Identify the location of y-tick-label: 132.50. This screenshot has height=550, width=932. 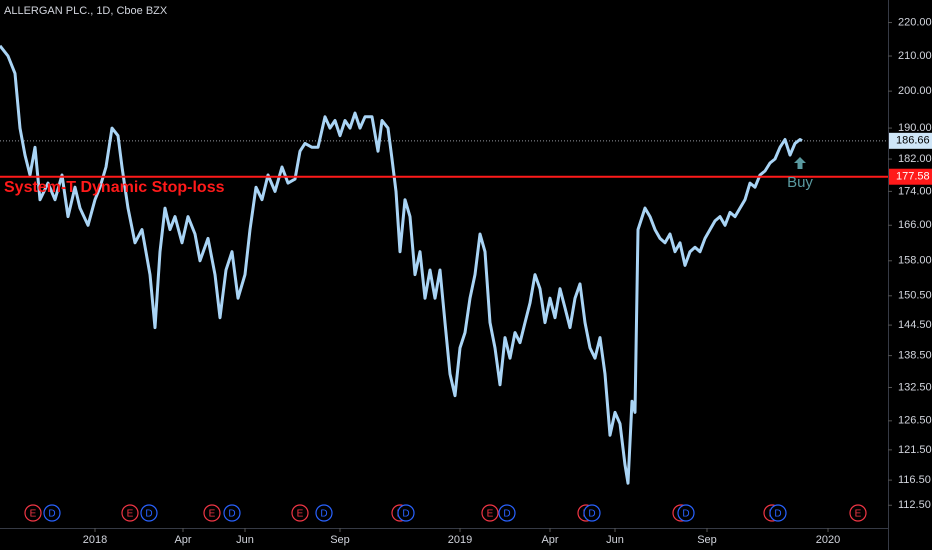
(915, 387).